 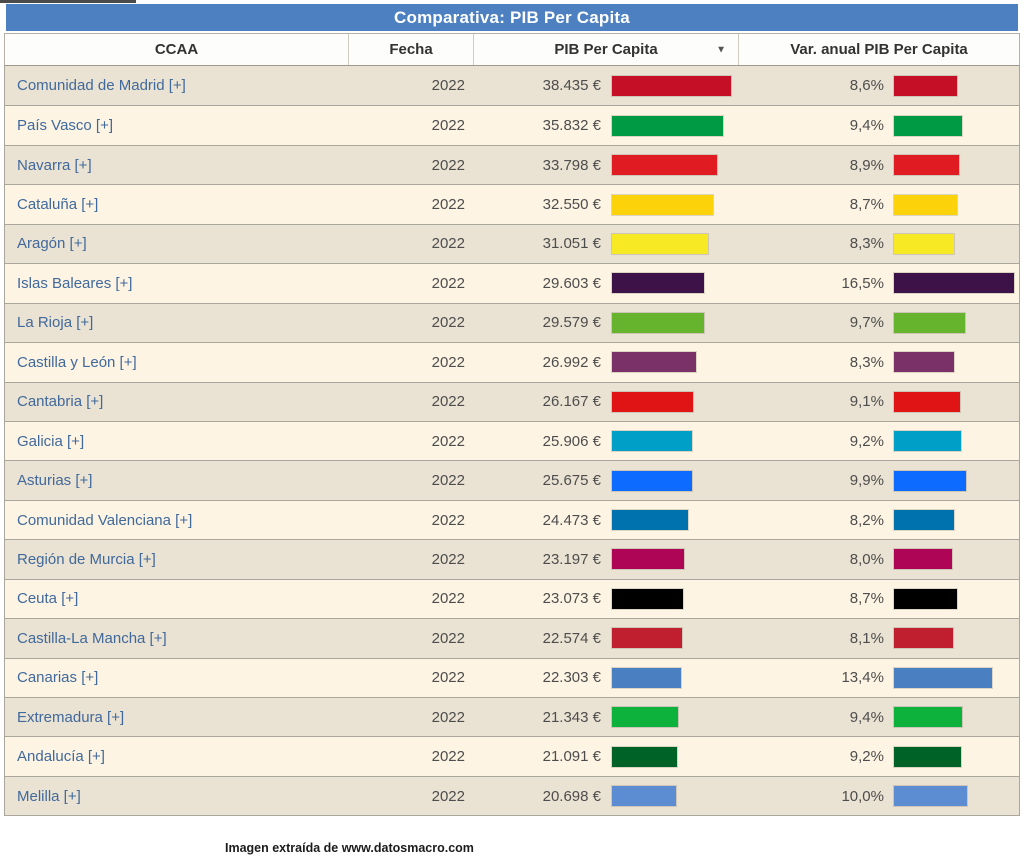 What do you see at coordinates (55, 481) in the screenshot?
I see `region-link: Asturias [+]` at bounding box center [55, 481].